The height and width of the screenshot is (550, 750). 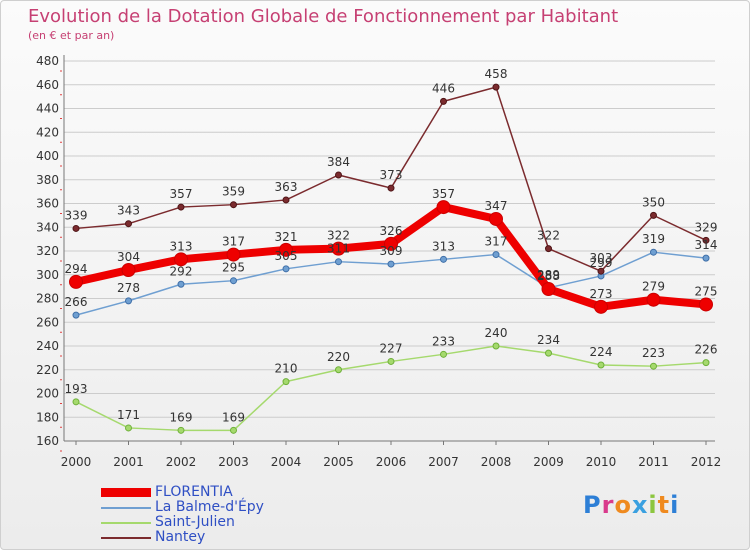 What do you see at coordinates (194, 492) in the screenshot?
I see `legend-label: FLORENTIA` at bounding box center [194, 492].